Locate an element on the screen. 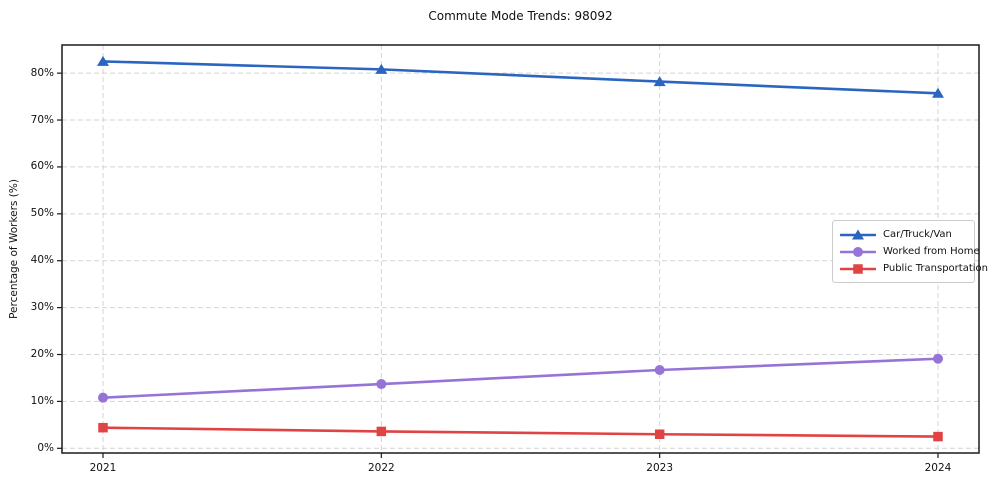 The width and height of the screenshot is (990, 490). legend-entry: Worked from Home is located at coordinates (910, 251).